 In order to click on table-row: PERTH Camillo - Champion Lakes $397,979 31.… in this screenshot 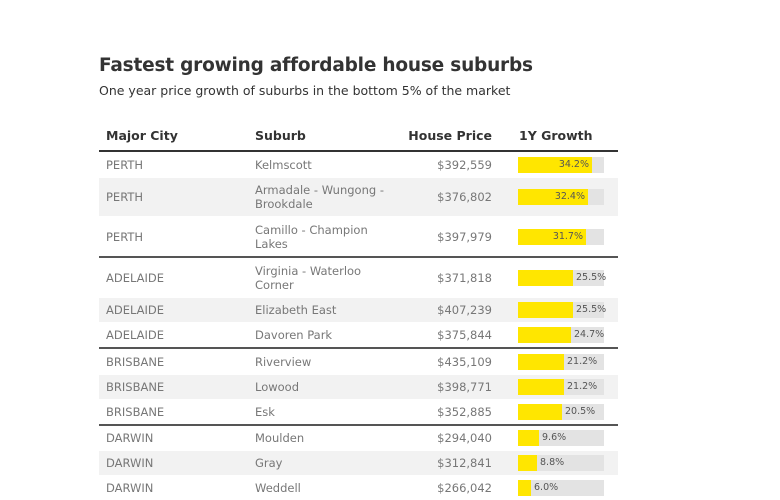, I will do `click(358, 237)`.